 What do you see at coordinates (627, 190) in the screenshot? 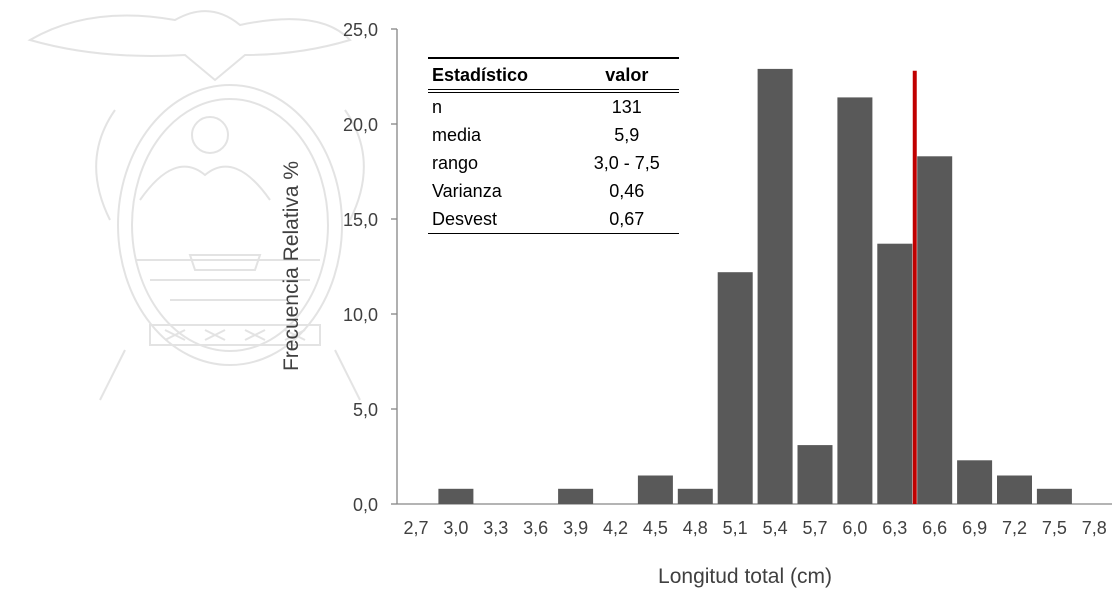
I see `stat-value: 0,46` at bounding box center [627, 190].